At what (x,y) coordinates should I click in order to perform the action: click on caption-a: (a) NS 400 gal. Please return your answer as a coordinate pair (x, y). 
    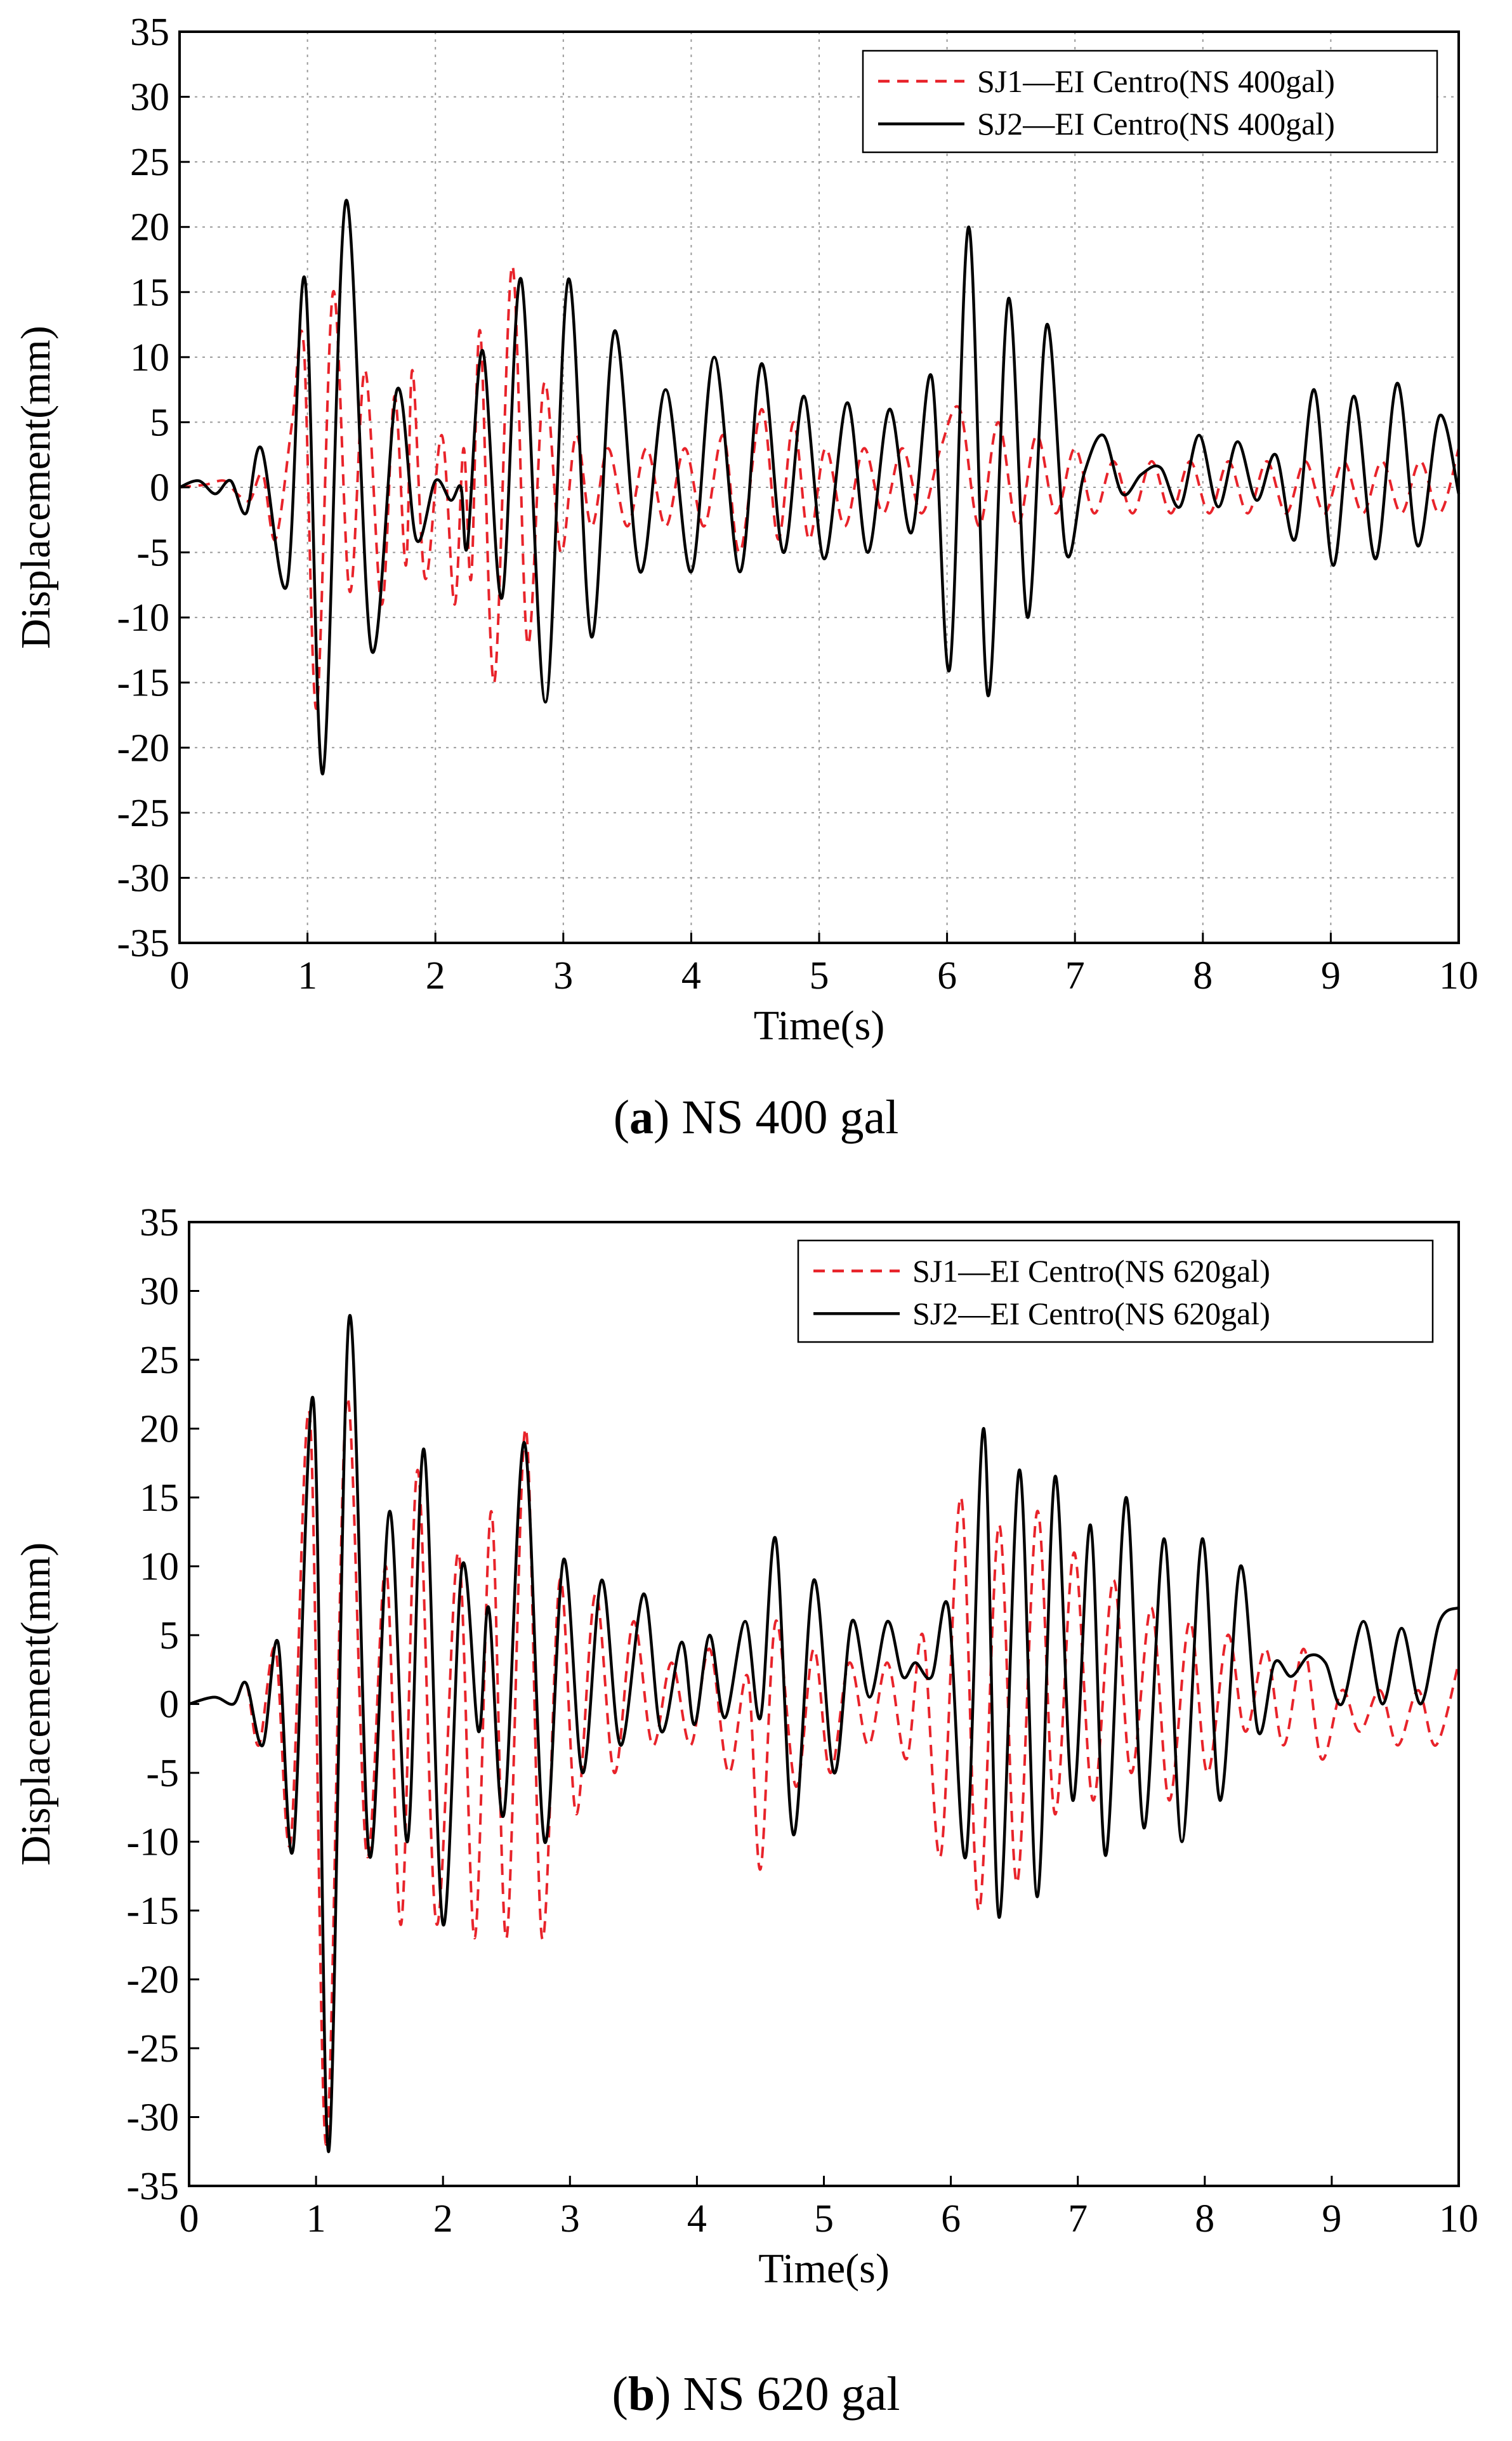
    Looking at the image, I should click on (756, 1117).